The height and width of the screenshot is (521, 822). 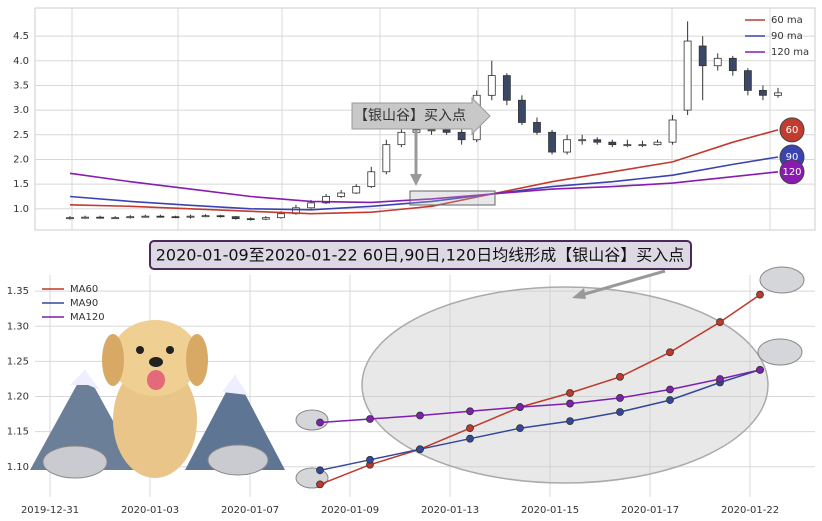 I want to click on mountain, so click(x=235, y=422).